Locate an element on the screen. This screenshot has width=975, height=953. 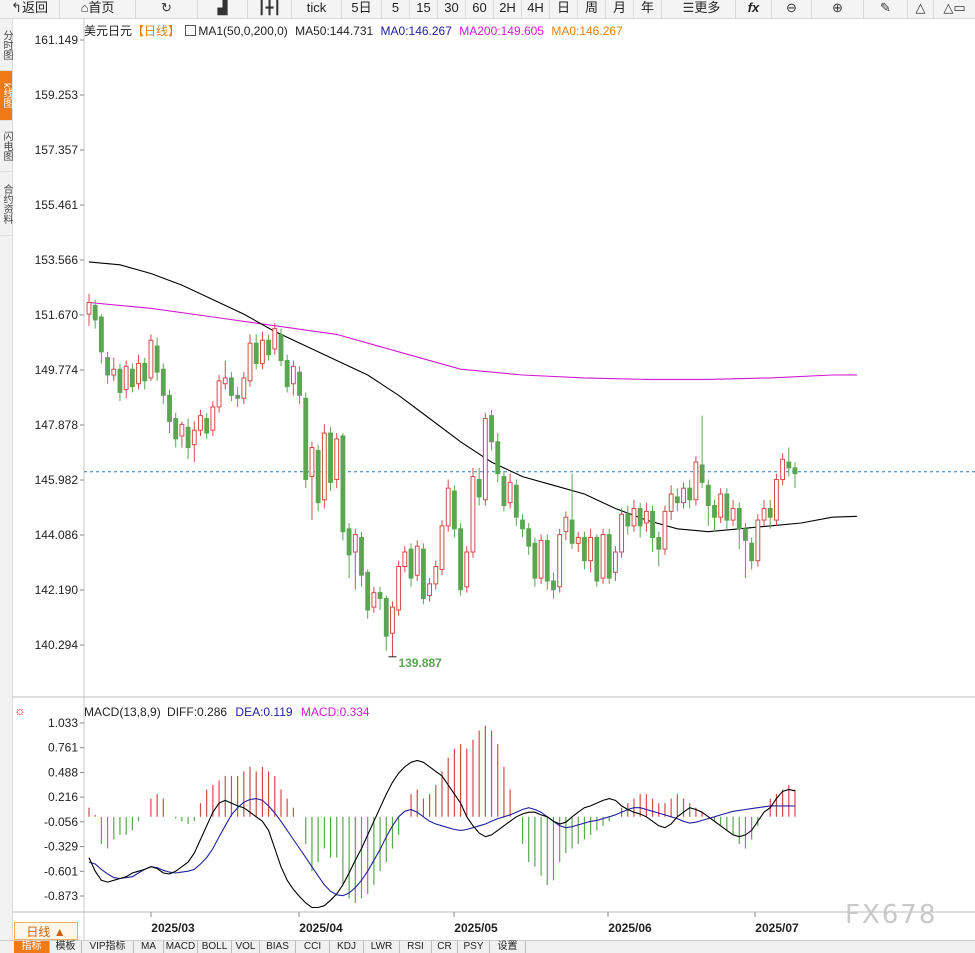
indicator-tab: 指标 is located at coordinates (32, 947).